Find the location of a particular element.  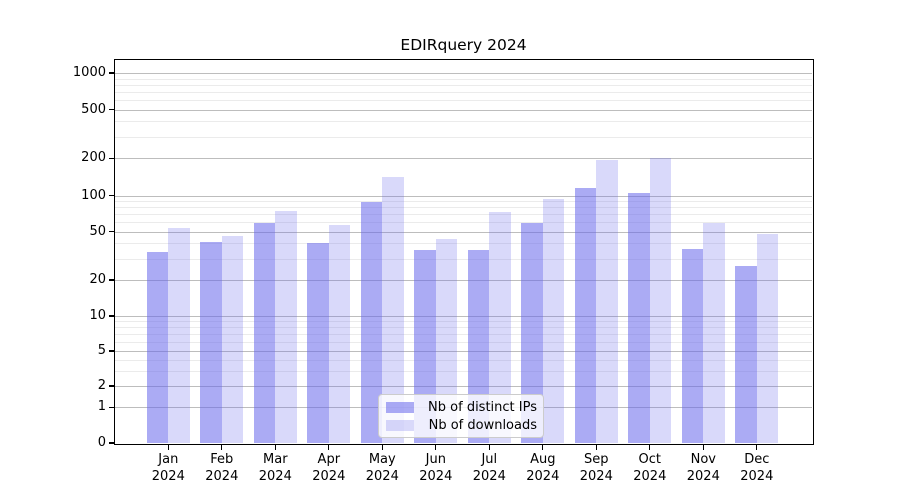

bar-nb-of-distinct-ips-aug is located at coordinates (532, 332).